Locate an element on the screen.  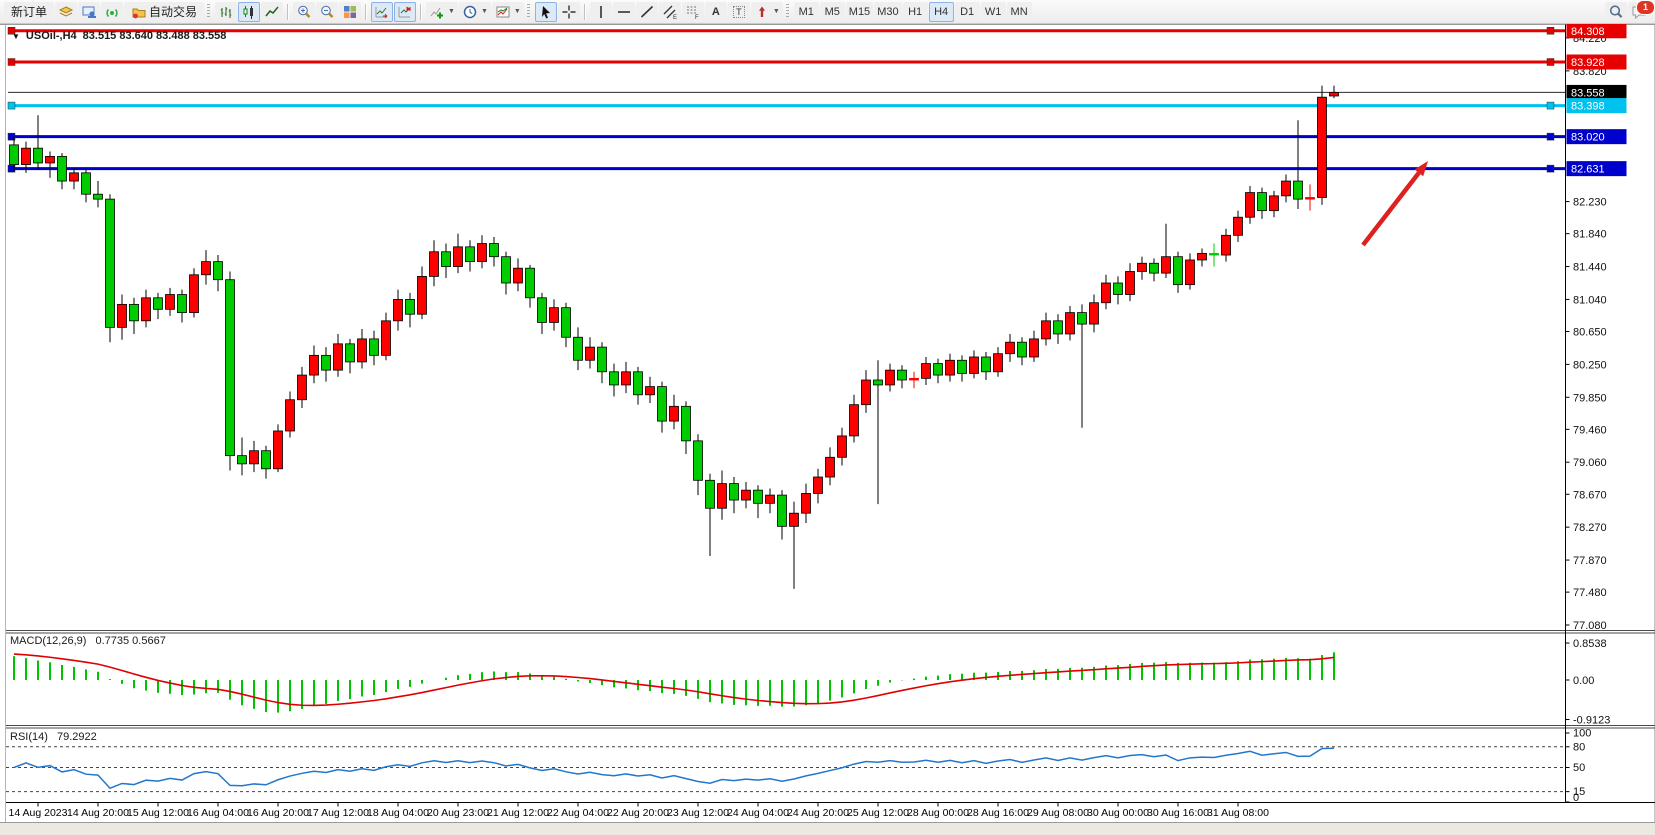
auto-scroll-icon is located at coordinates (381, 12).